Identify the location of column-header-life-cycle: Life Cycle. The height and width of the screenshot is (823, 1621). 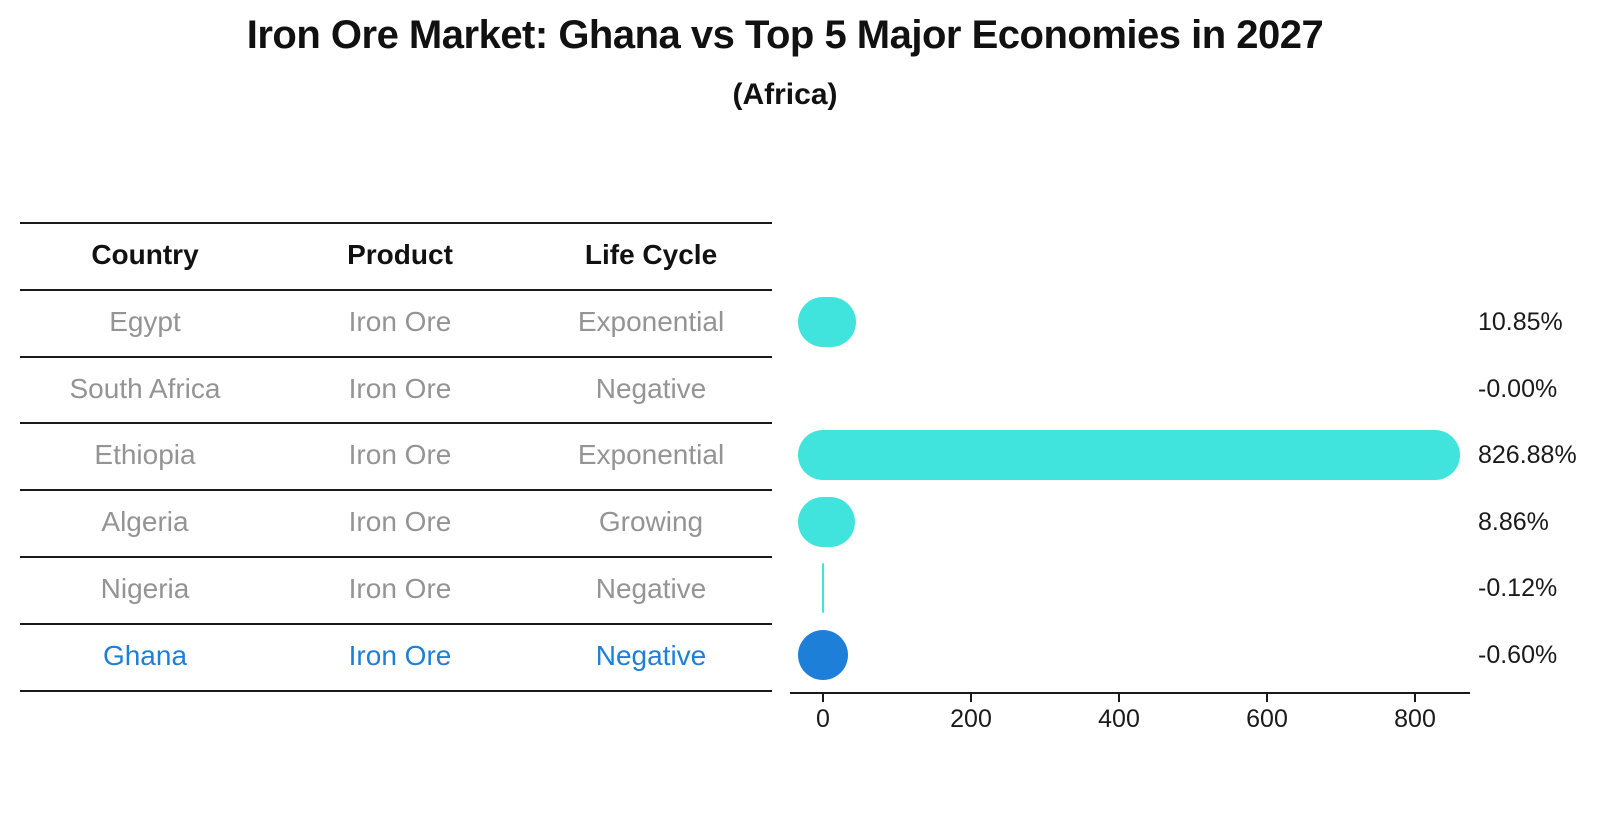
(651, 254).